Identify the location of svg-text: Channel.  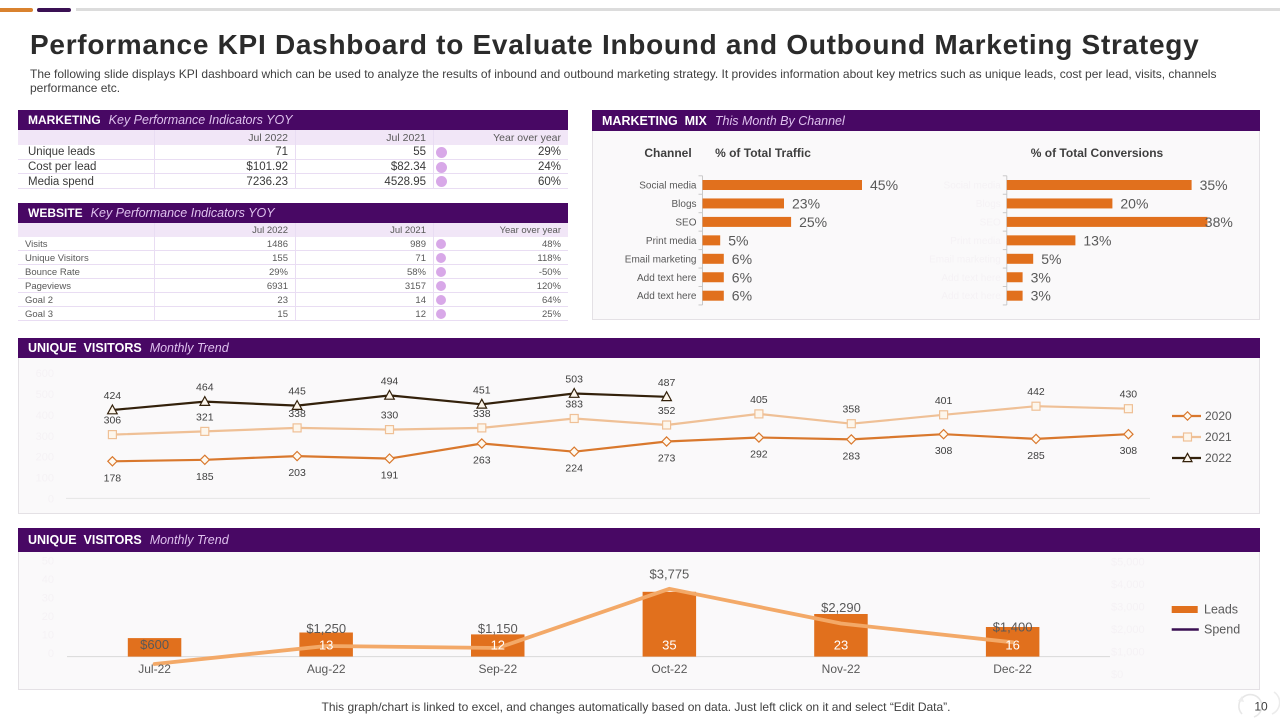
(667, 153).